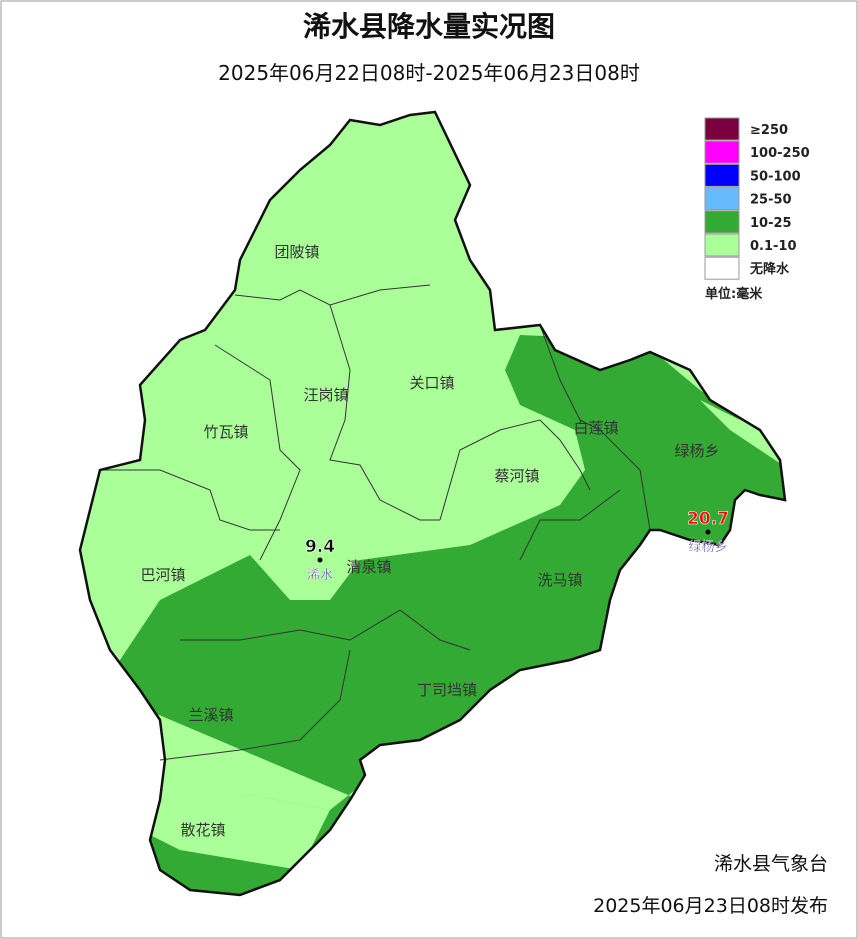 The image size is (858, 939). Describe the element at coordinates (696, 451) in the screenshot. I see `town-label: 绿杨乡` at that location.